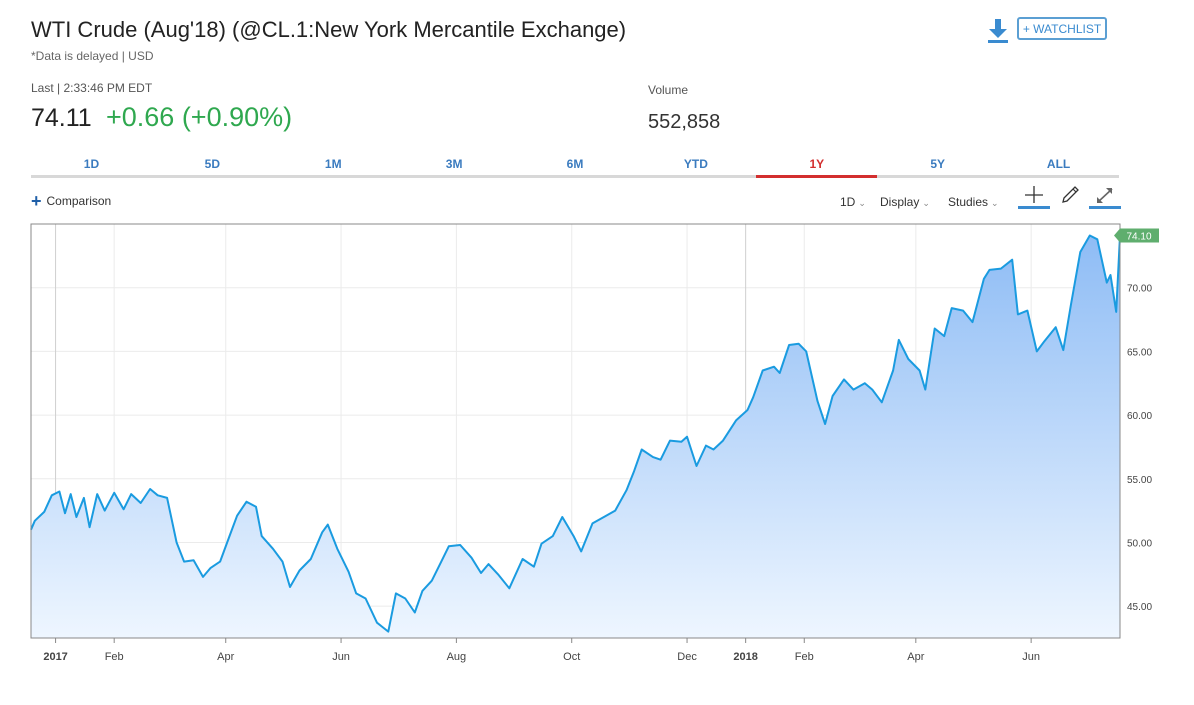 The width and height of the screenshot is (1194, 705). I want to click on volume-label: Volume, so click(668, 90).